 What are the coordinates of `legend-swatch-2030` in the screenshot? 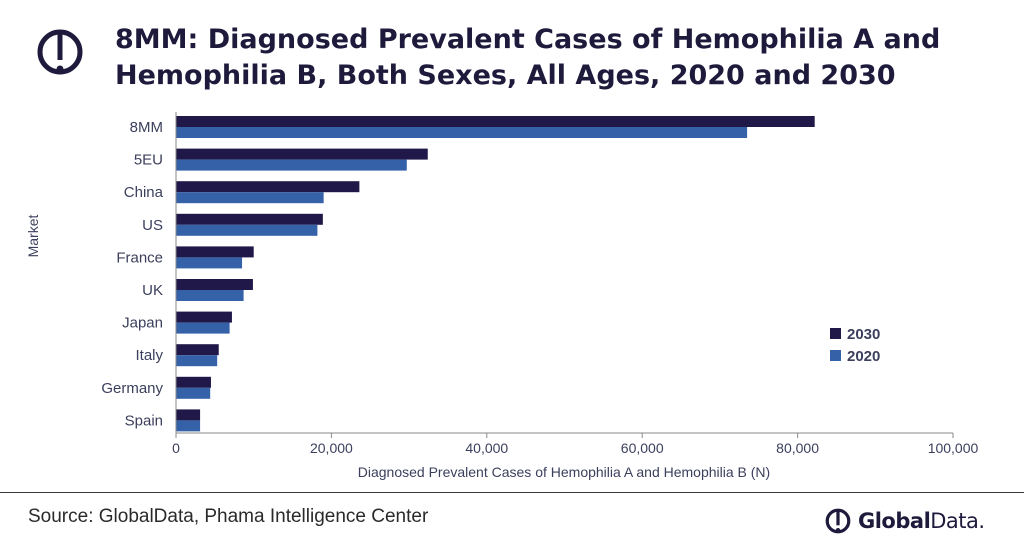 It's located at (835, 333).